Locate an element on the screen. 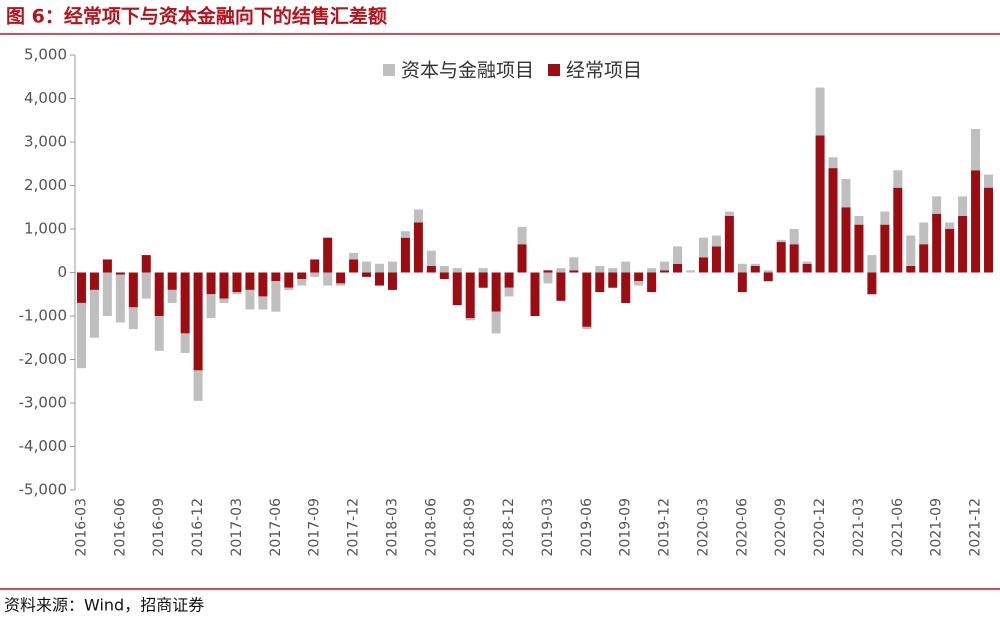 This screenshot has height=622, width=1000. x-tick-label: 2020-09 is located at coordinates (781, 527).